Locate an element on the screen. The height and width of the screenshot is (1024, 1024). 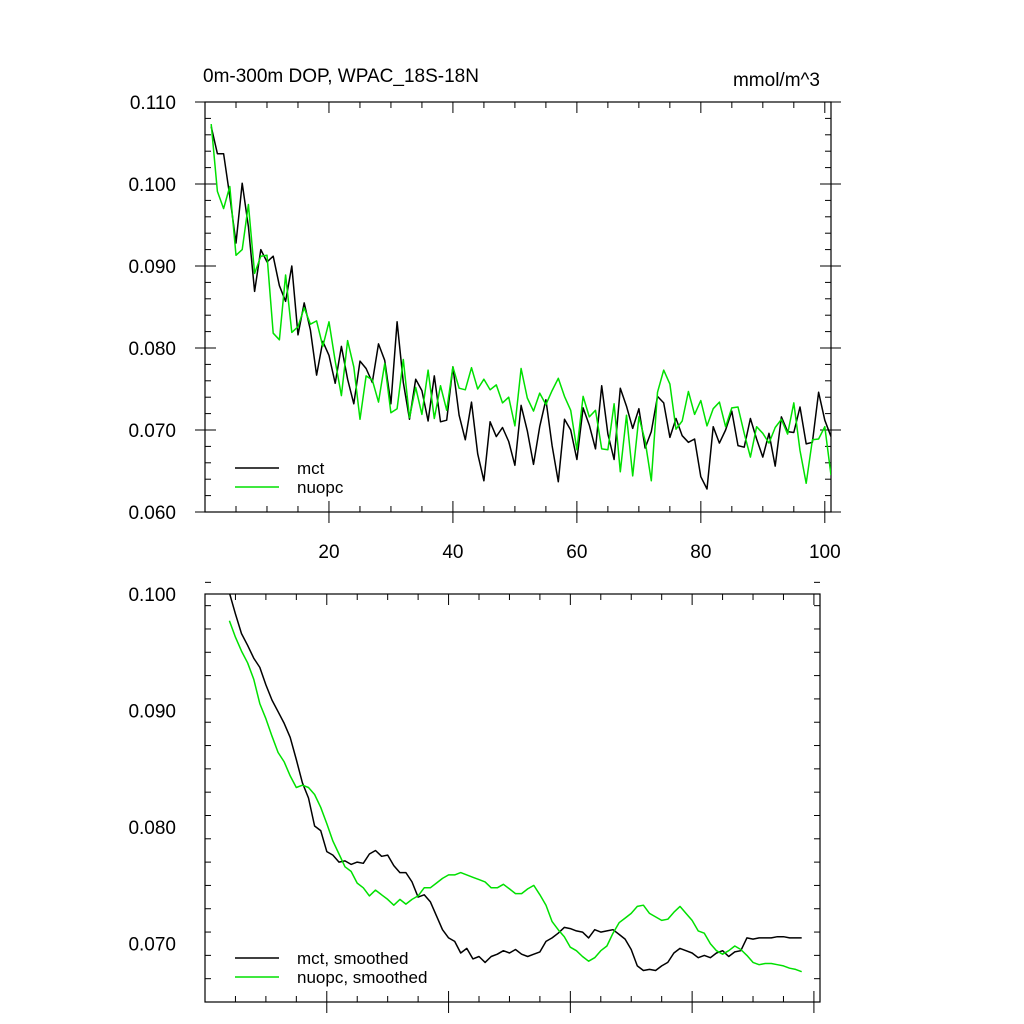
y-tick-label: 0.060 is located at coordinates (152, 513).